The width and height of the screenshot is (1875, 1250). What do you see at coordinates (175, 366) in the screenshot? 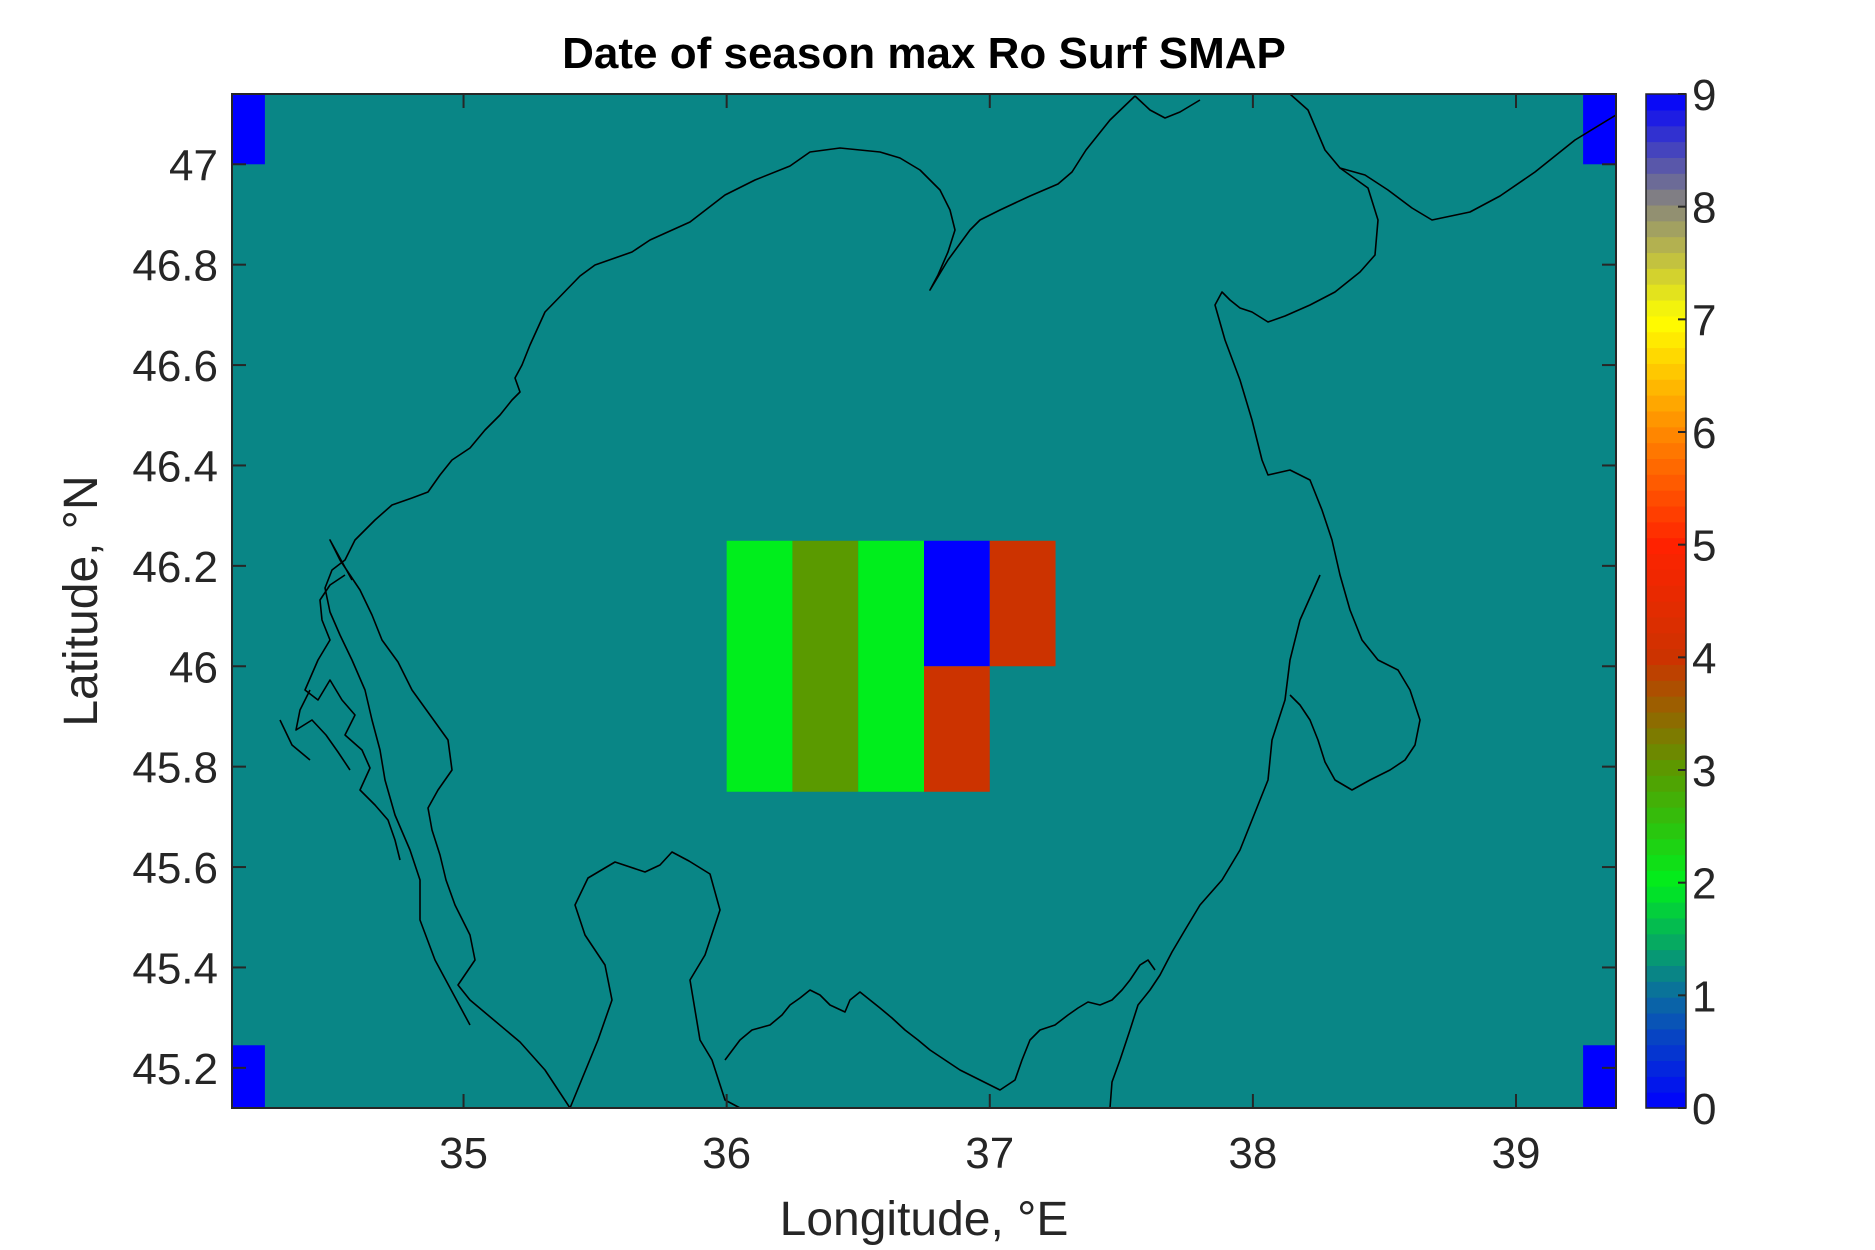
I see `y-tick-label: 46.6` at bounding box center [175, 366].